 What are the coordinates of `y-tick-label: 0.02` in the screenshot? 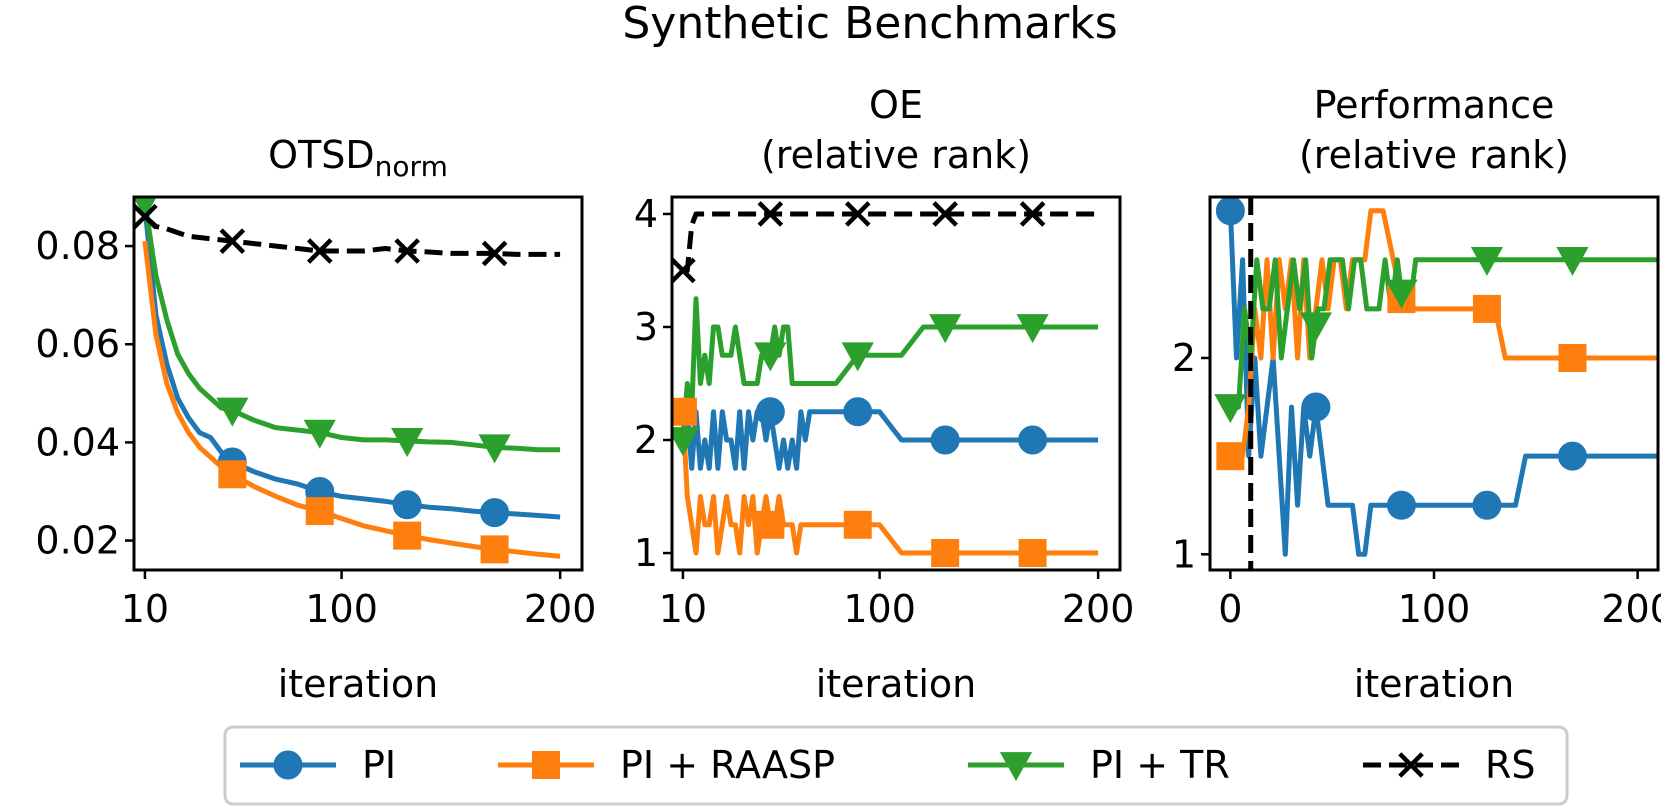 It's located at (77, 541).